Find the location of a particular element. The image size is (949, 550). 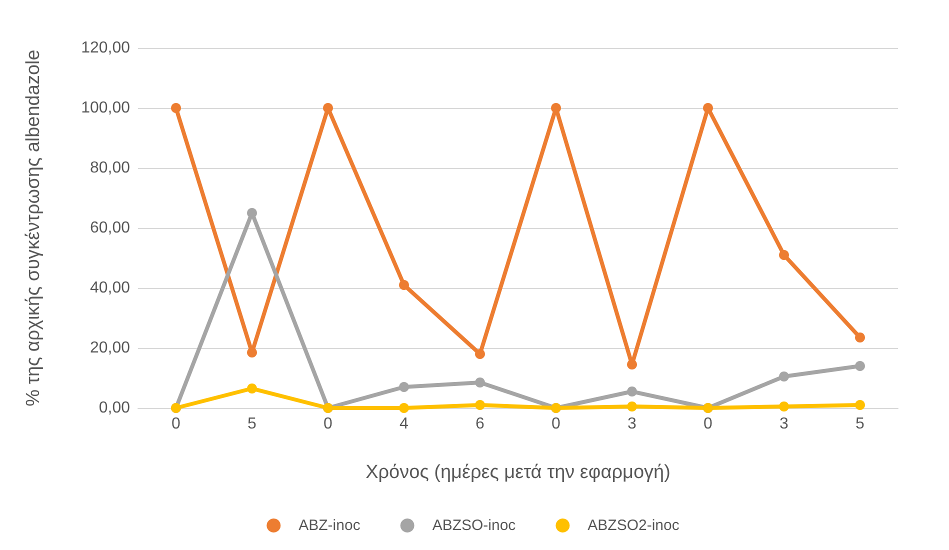

legend-label: ABZ-inoc is located at coordinates (329, 525).